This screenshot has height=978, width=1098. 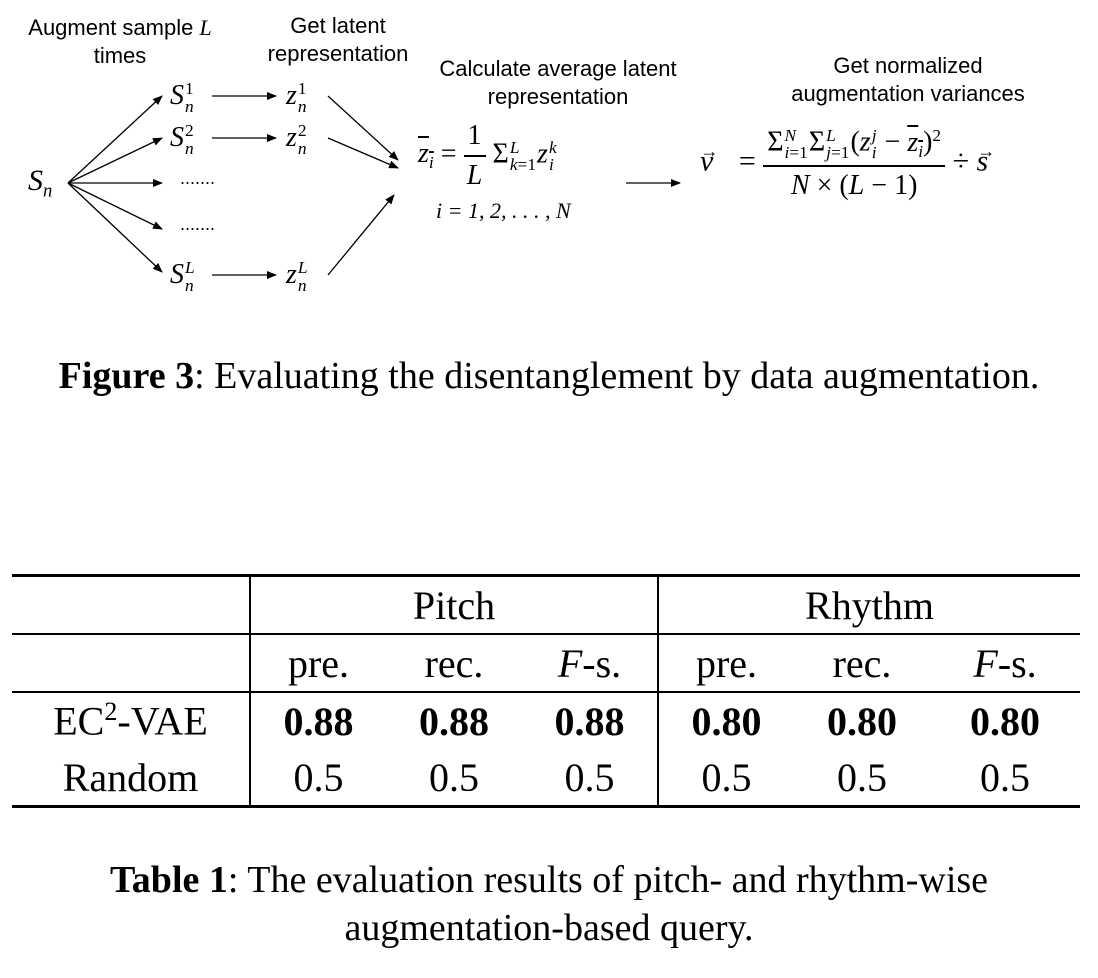 I want to click on index-range: i = 1, 2, . . . , N, so click(x=503, y=210).